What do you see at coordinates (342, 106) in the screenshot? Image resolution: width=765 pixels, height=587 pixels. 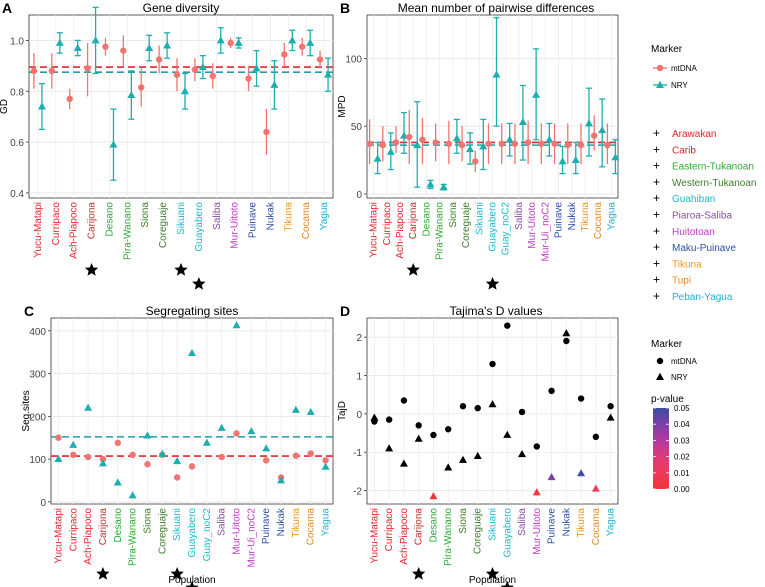 I see `y-axis-label: MPD` at bounding box center [342, 106].